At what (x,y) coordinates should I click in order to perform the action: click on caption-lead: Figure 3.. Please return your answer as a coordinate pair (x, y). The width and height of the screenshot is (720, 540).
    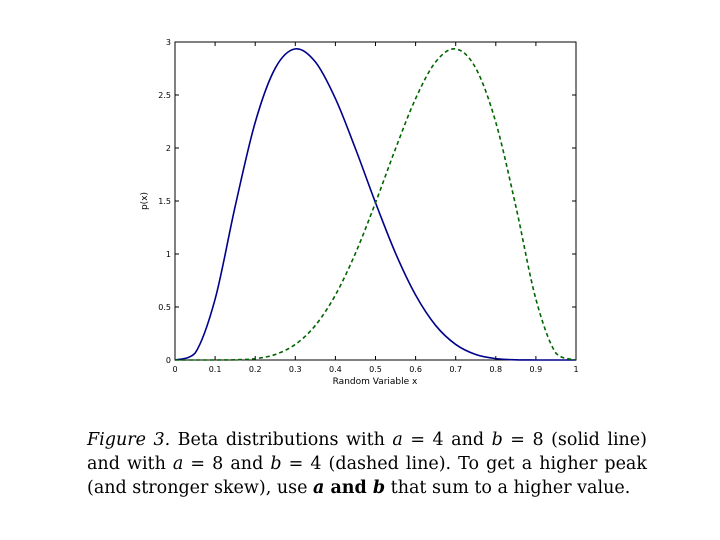
    Looking at the image, I should click on (129, 440).